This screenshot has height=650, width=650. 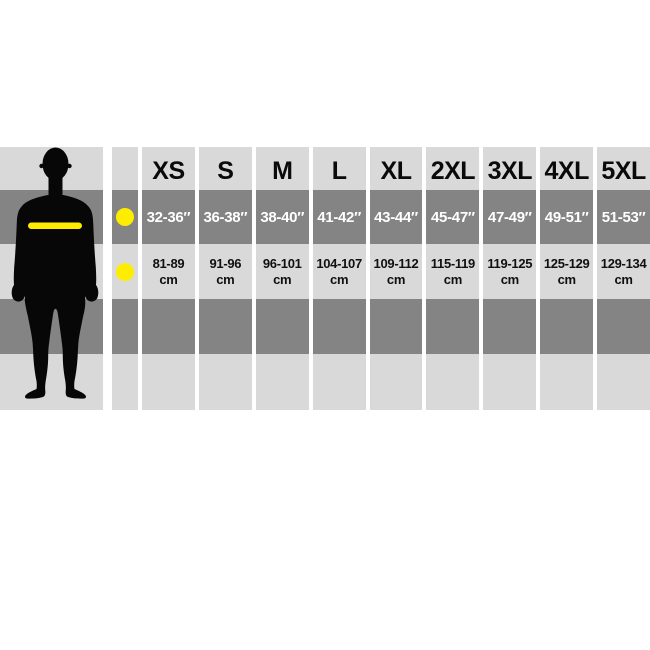 What do you see at coordinates (55, 184) in the screenshot?
I see `silhouette-neck` at bounding box center [55, 184].